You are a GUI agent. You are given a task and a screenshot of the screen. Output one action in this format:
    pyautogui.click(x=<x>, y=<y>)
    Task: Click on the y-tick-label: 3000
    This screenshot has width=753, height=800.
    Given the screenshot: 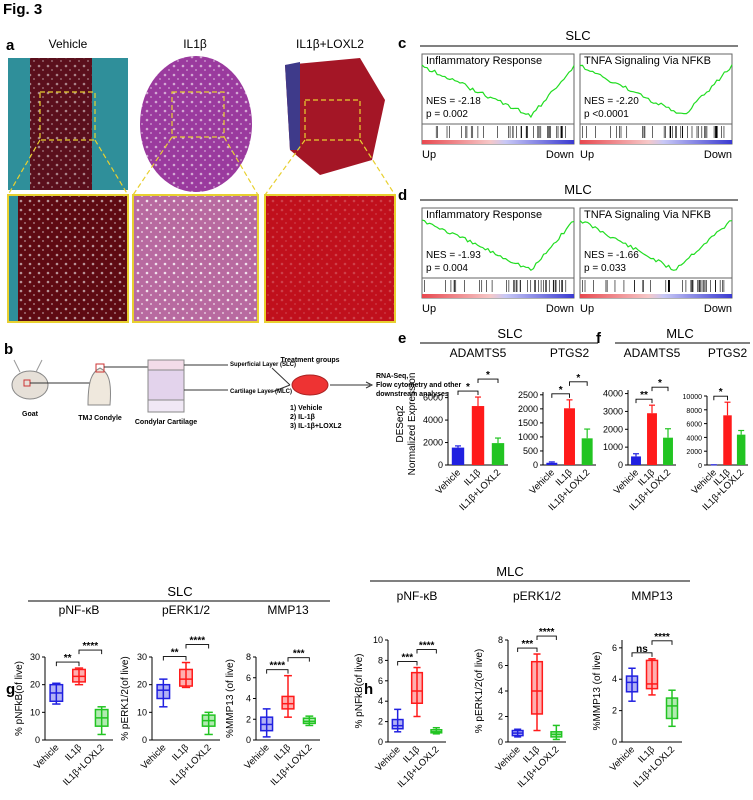 What is the action you would take?
    pyautogui.click(x=613, y=411)
    